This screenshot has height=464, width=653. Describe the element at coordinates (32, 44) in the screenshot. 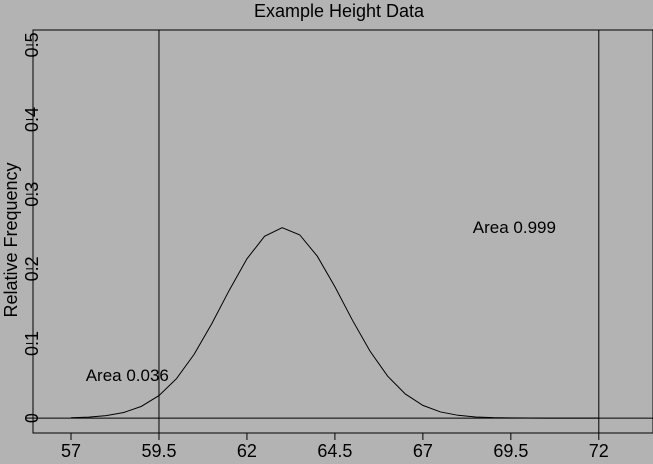

I see `y-tick-label: 0.5` at that location.